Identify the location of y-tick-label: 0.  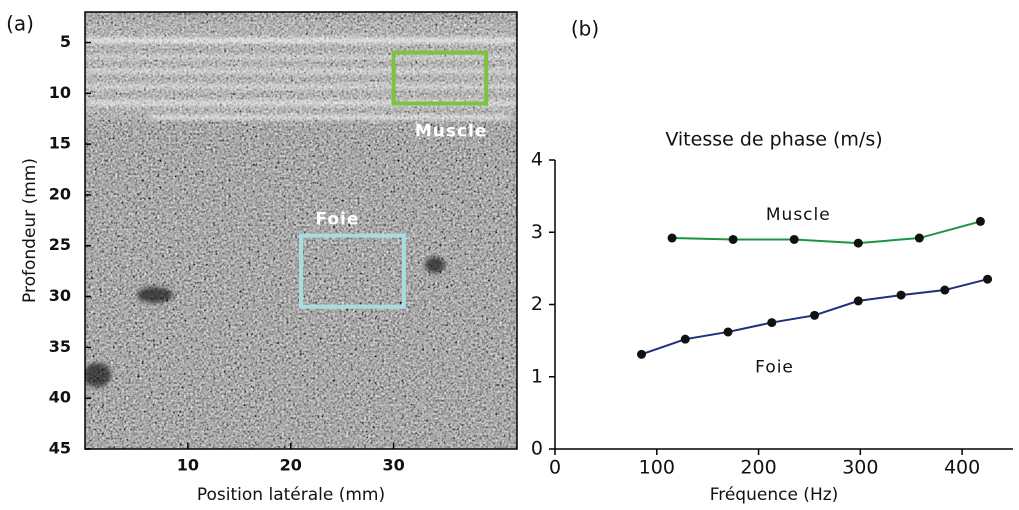
(537, 449).